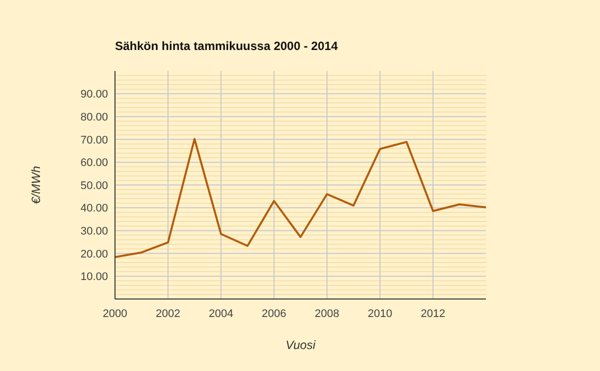 This screenshot has width=600, height=371. What do you see at coordinates (94, 277) in the screenshot?
I see `y-tick-label: 10.00` at bounding box center [94, 277].